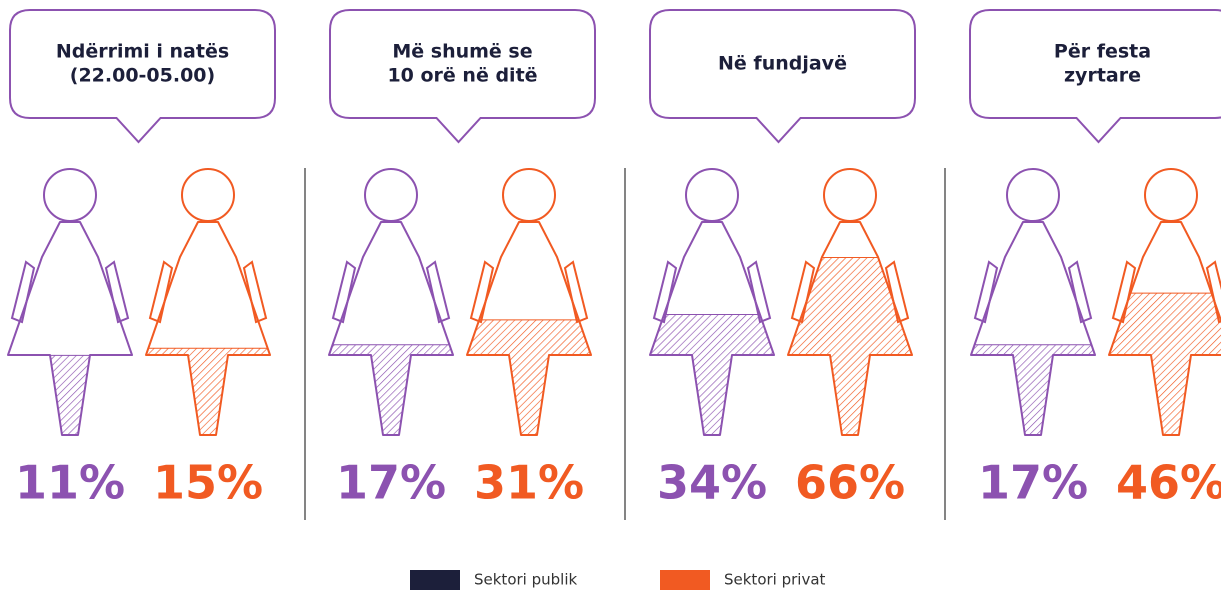  I want to click on callout-title: Për festa, so click(1102, 52).